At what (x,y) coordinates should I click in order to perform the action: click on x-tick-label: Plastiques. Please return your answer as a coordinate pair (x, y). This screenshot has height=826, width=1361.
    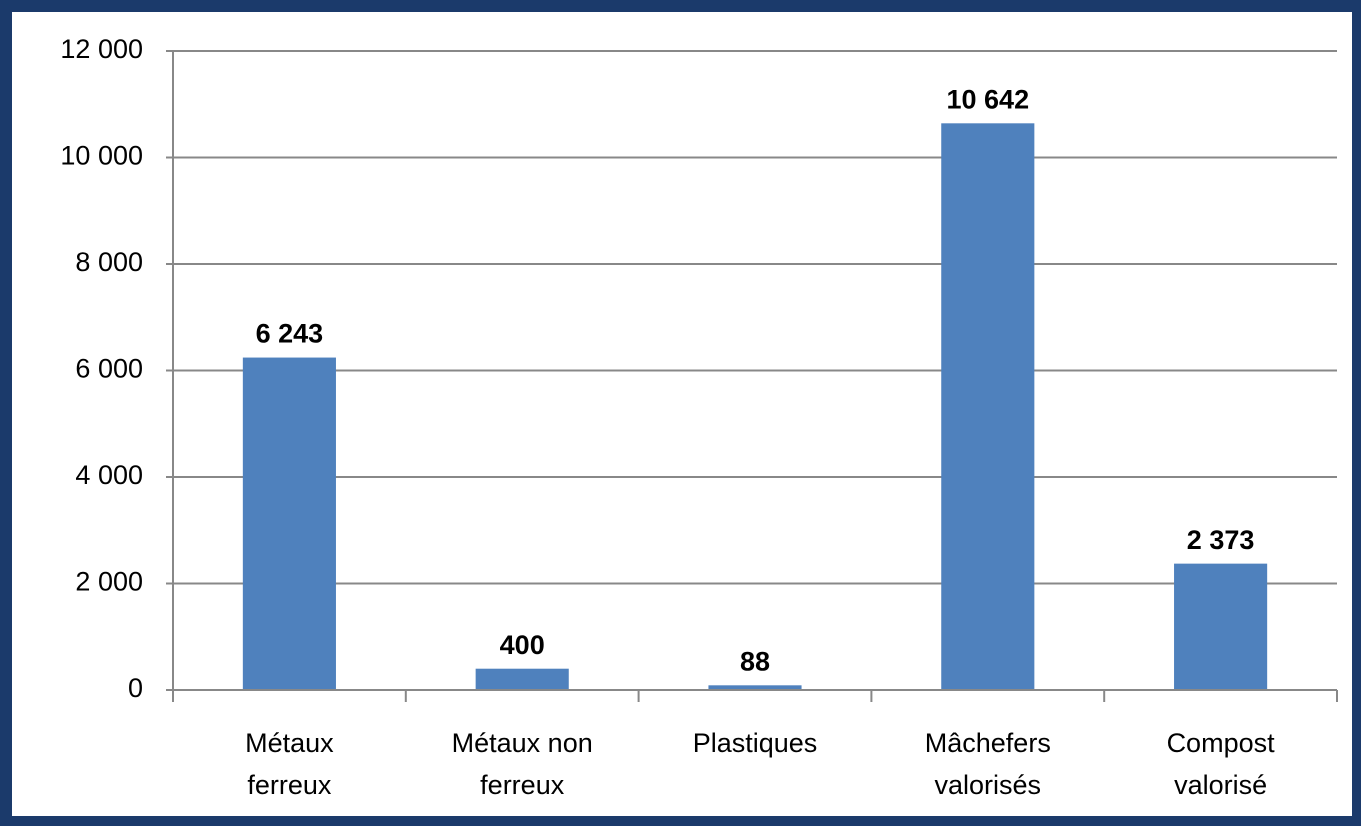
    Looking at the image, I should click on (755, 743).